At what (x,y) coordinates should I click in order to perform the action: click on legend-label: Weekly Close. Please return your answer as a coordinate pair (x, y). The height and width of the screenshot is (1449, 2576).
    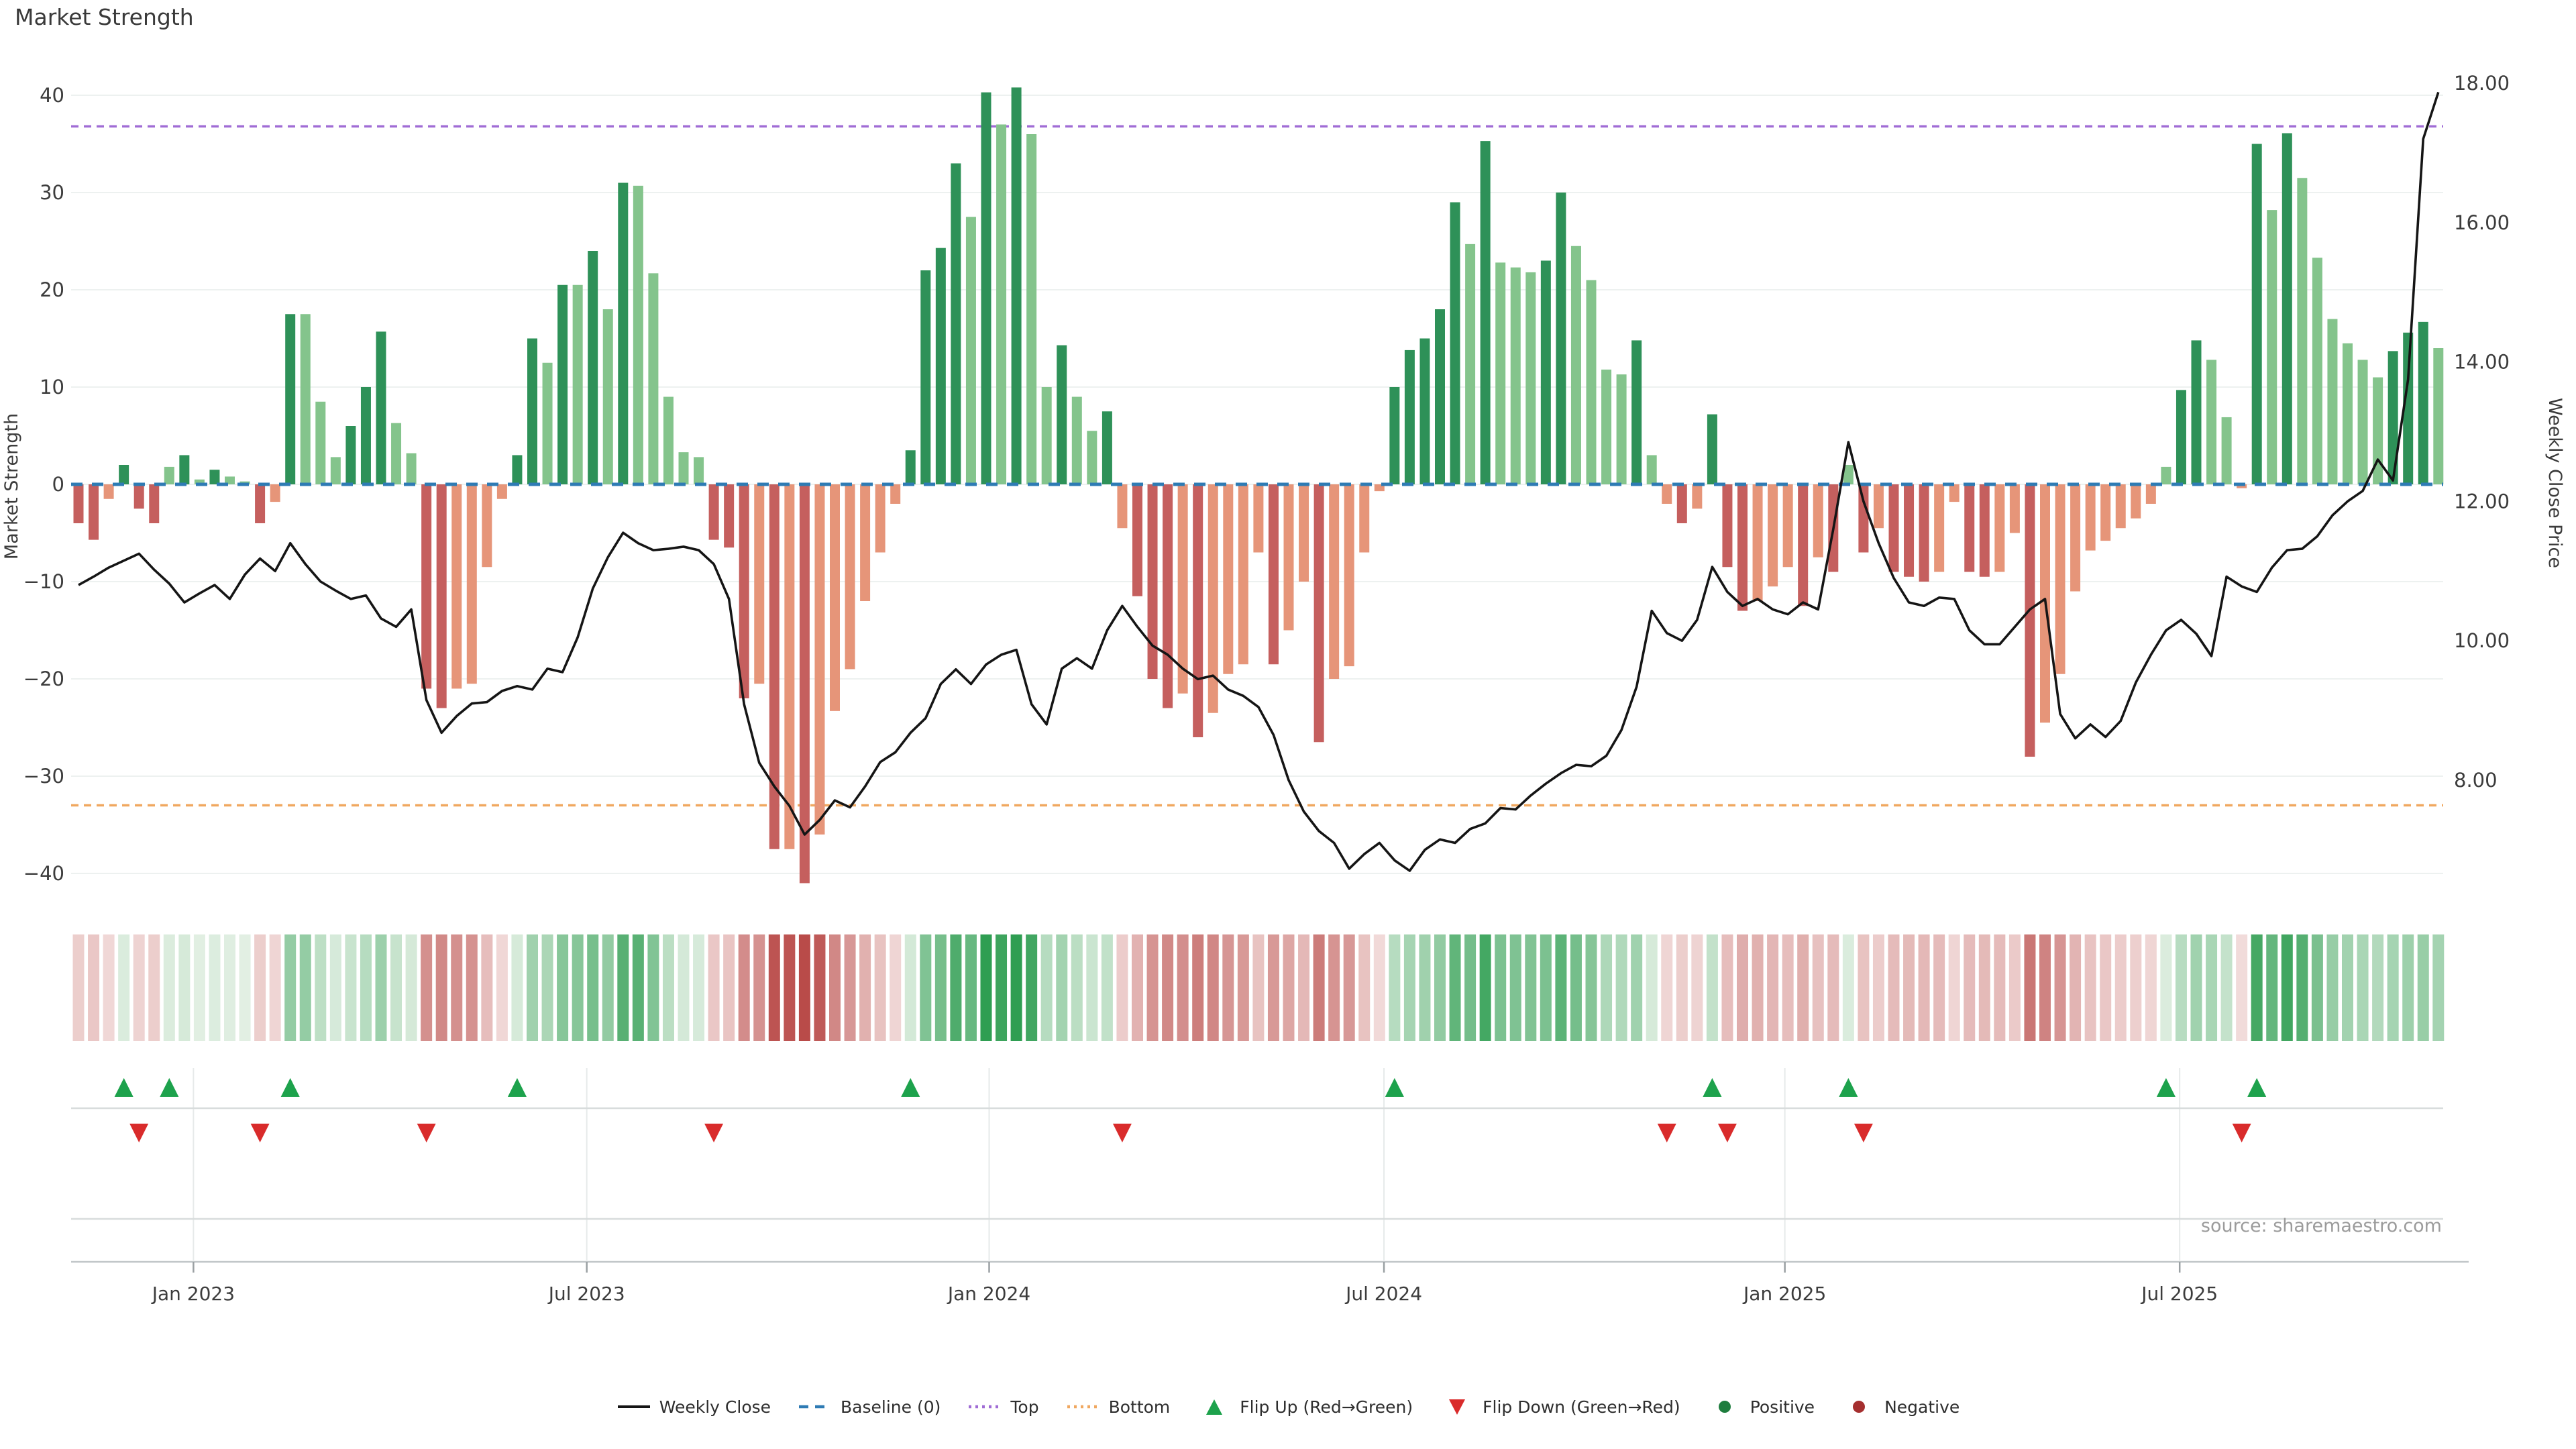
    Looking at the image, I should click on (715, 1407).